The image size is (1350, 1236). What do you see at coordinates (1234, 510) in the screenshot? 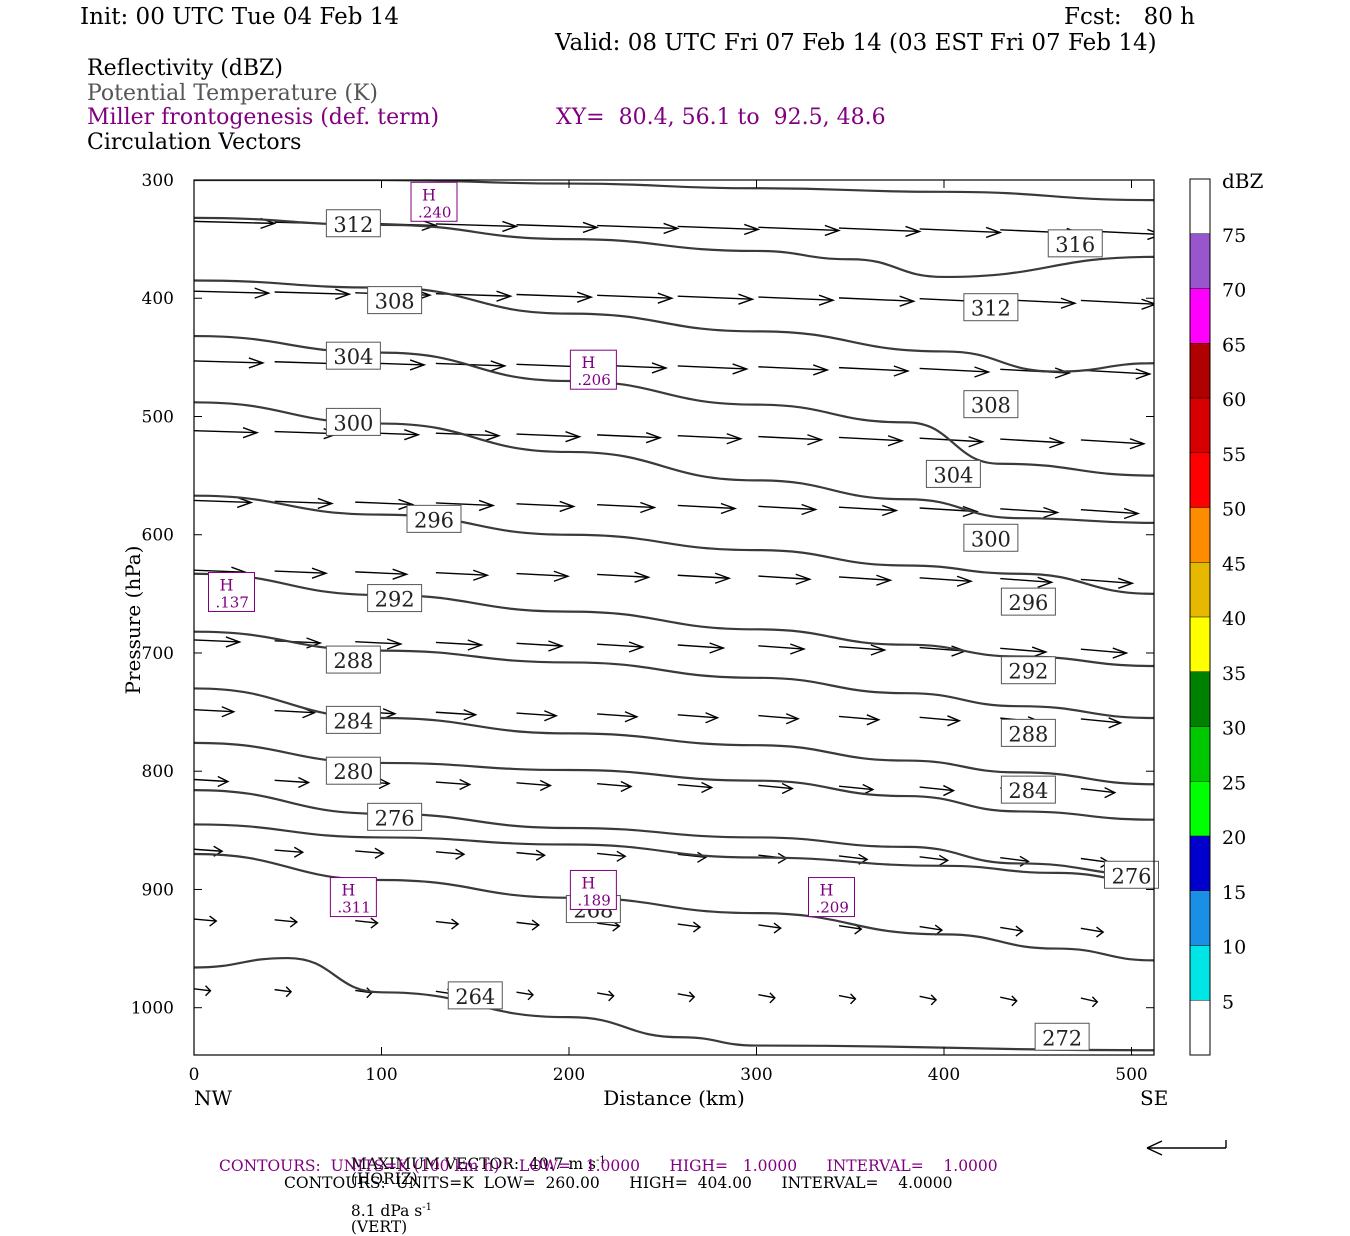
I see `colorbar-level-label: 50` at bounding box center [1234, 510].